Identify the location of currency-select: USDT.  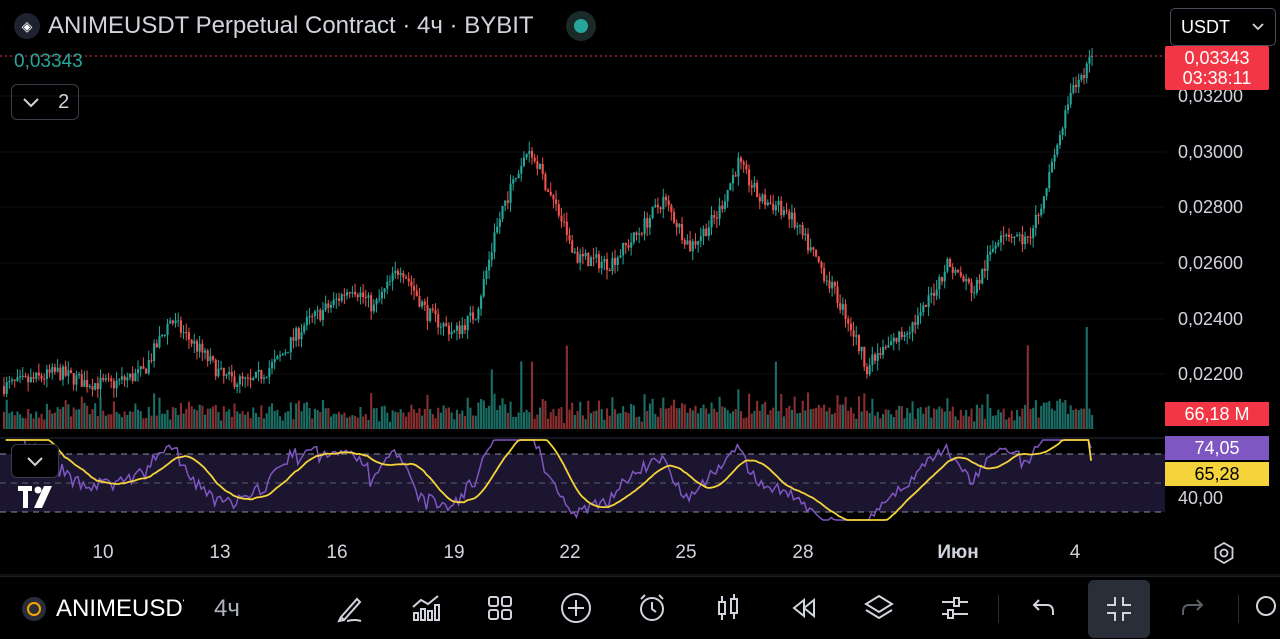
(1223, 27).